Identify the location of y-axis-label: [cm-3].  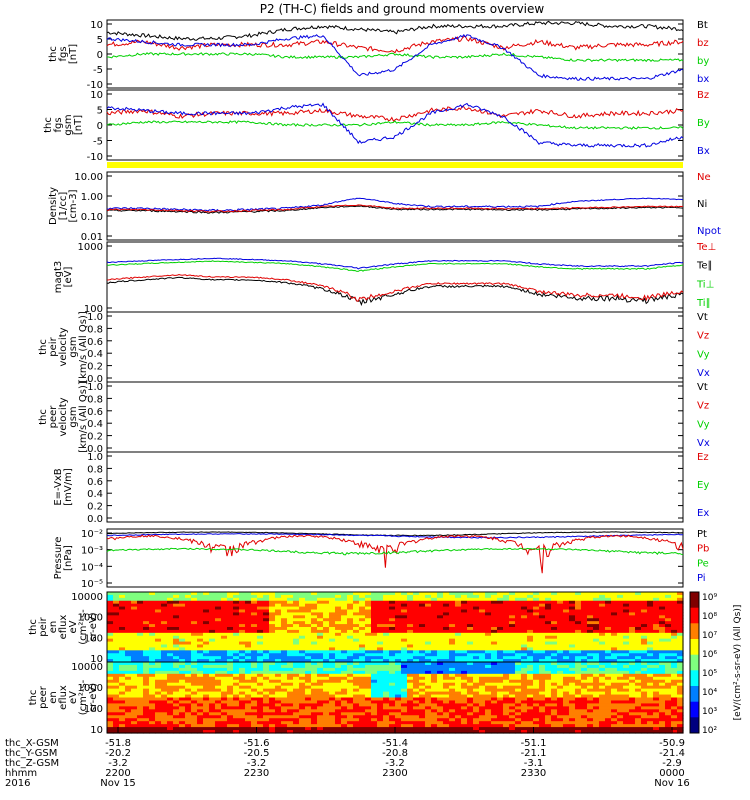
(73, 205).